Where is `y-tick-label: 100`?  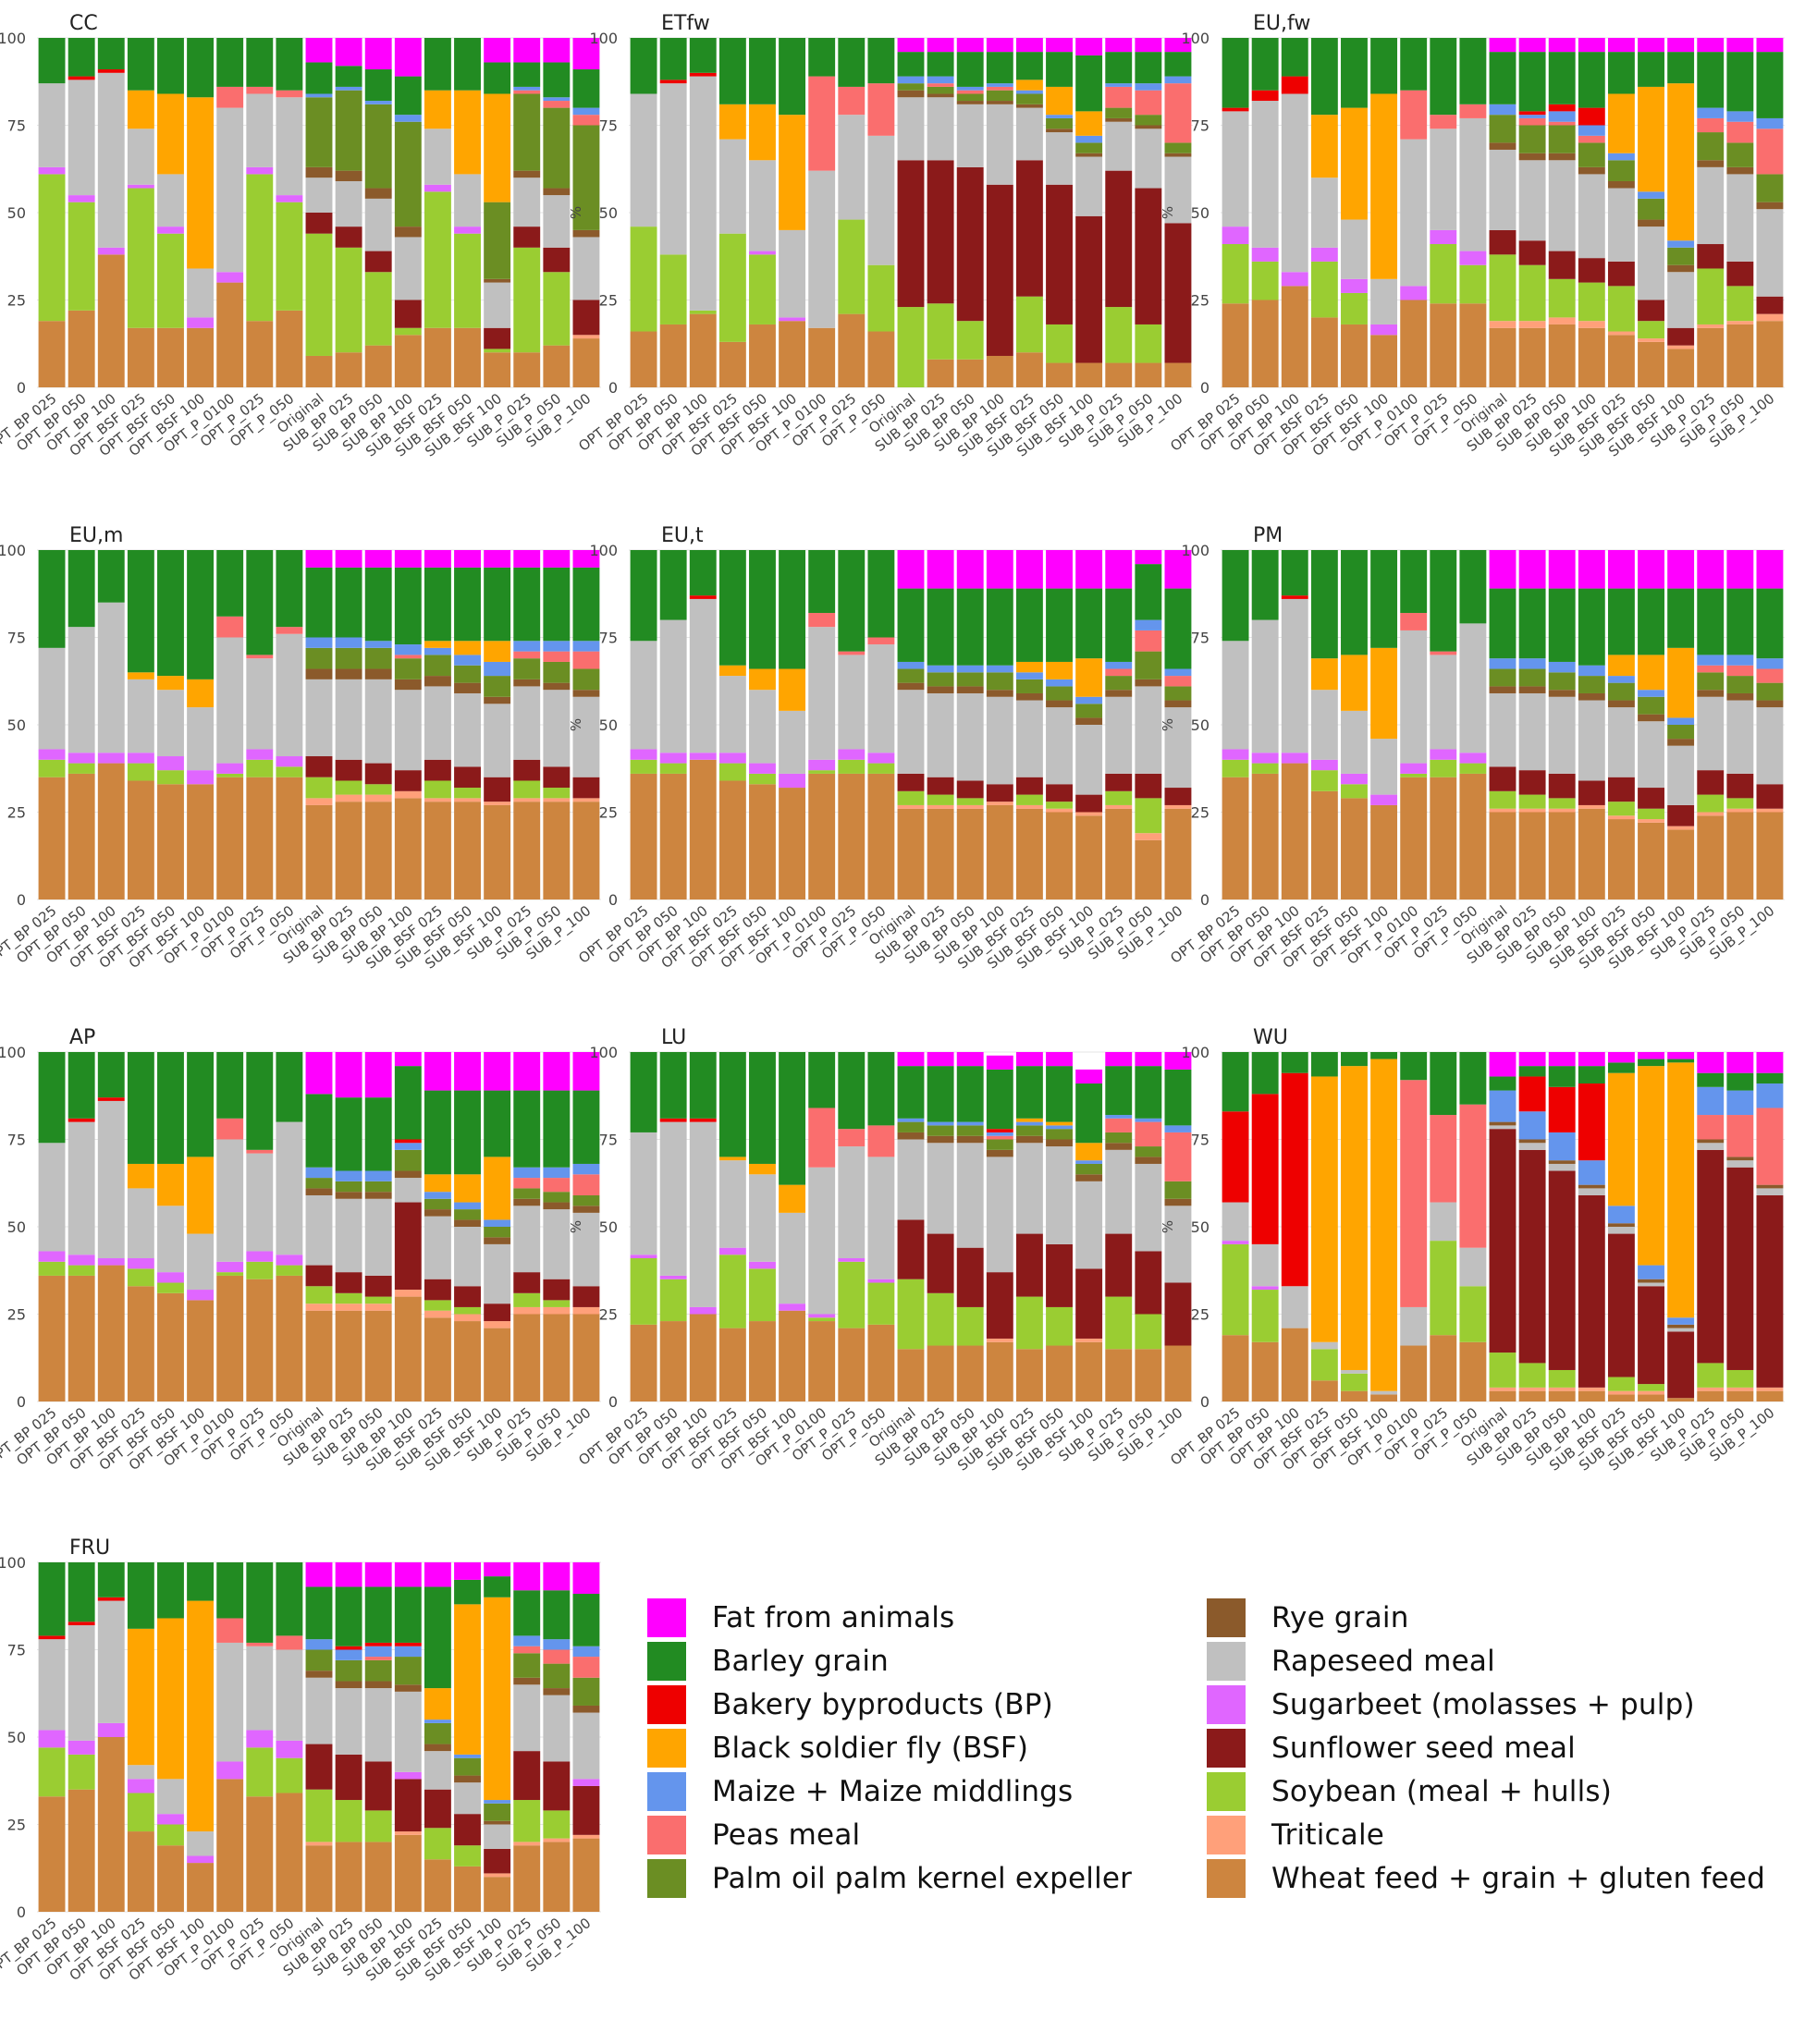
y-tick-label: 100 is located at coordinates (1195, 550).